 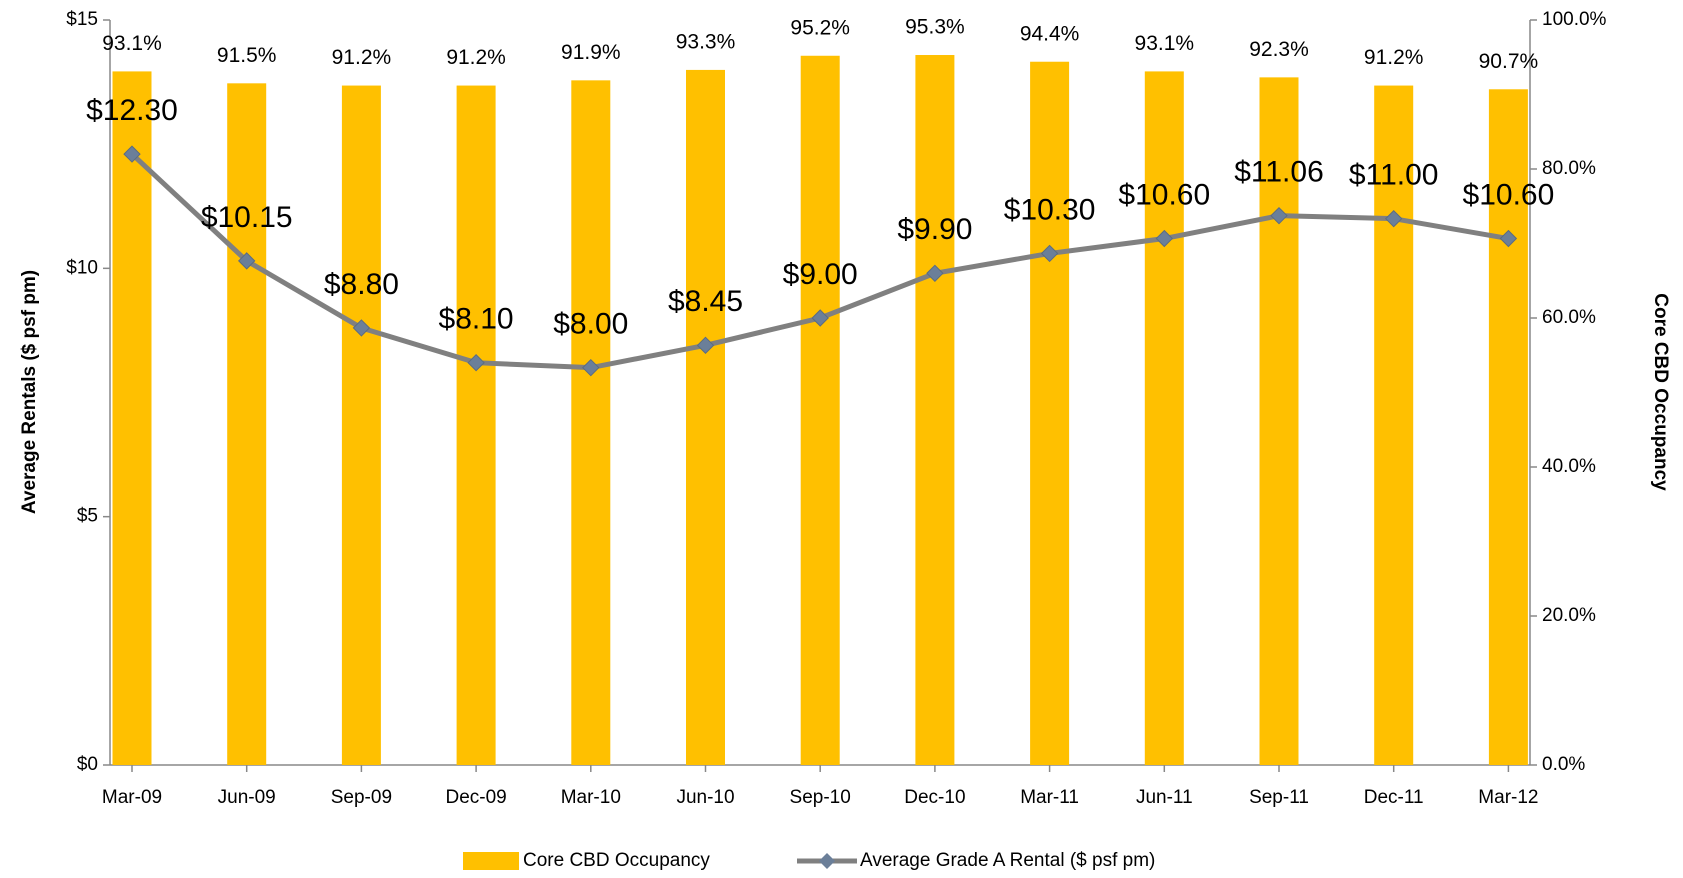 I want to click on legend-label: Core CBD Occupancy, so click(x=616, y=860).